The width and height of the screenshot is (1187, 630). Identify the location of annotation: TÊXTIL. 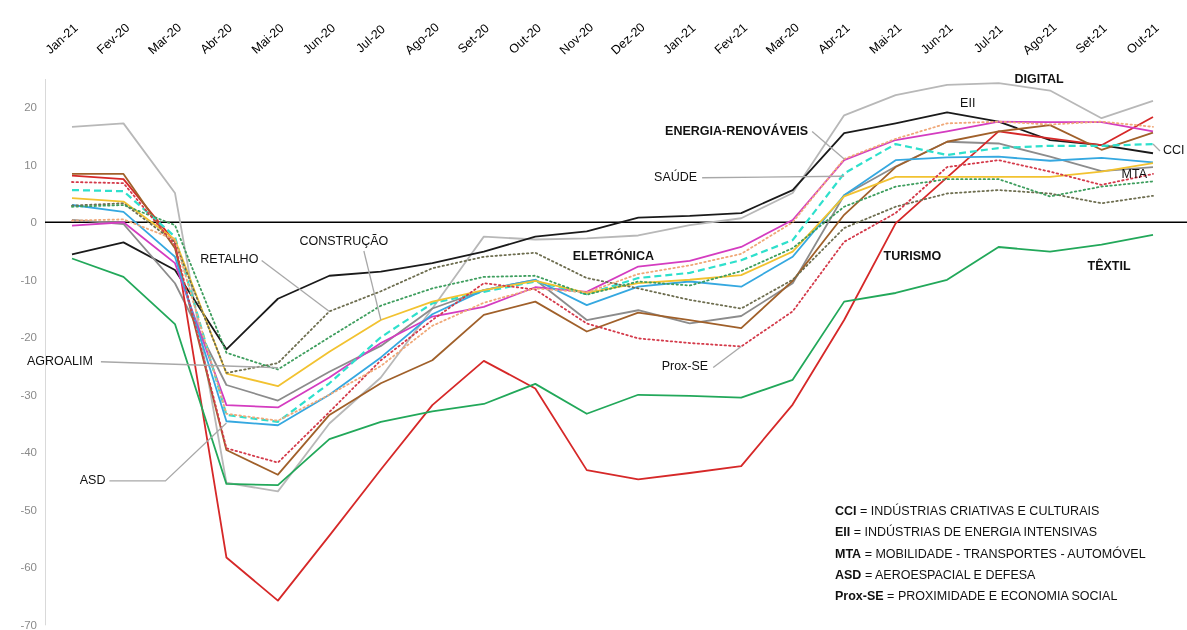
(1109, 265).